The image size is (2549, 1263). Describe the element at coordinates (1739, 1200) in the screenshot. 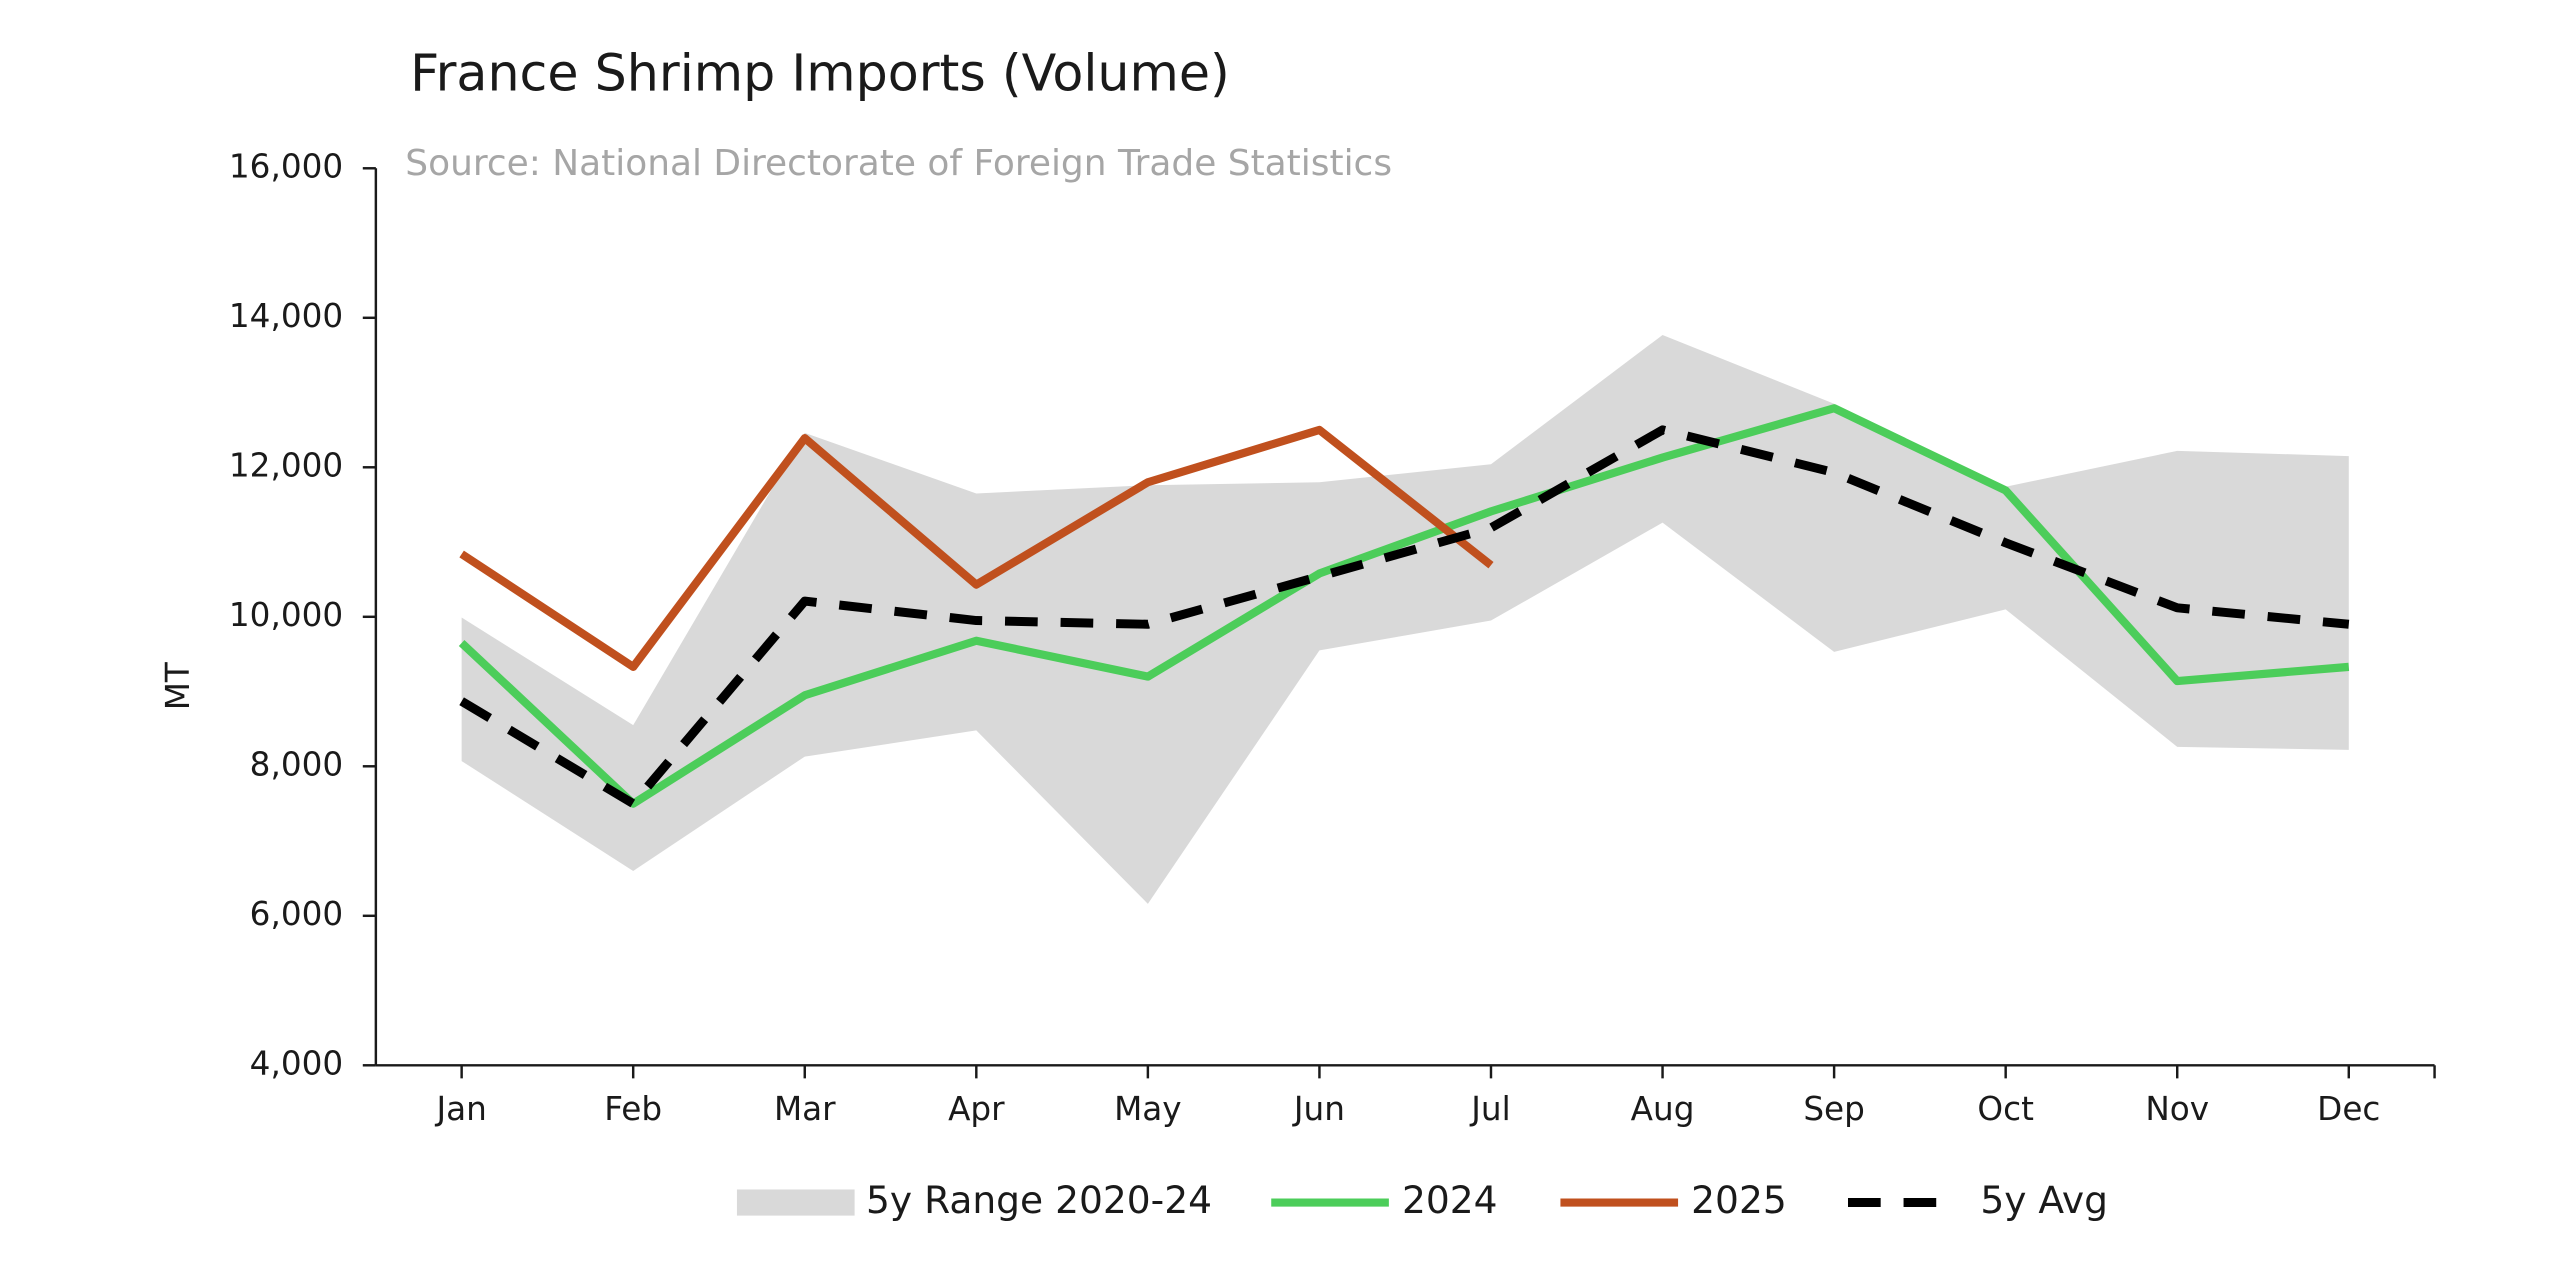

I see `legend-label: 2025` at that location.